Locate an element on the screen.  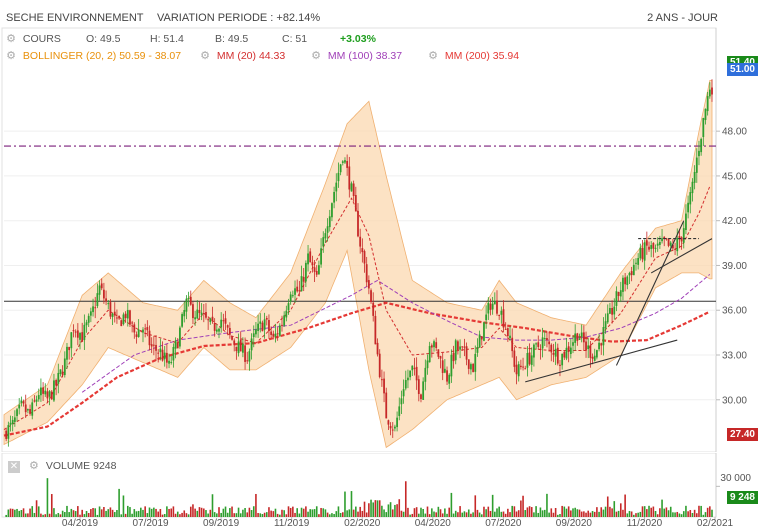
period-selector: 2 ANS - JOUR is located at coordinates (682, 18).